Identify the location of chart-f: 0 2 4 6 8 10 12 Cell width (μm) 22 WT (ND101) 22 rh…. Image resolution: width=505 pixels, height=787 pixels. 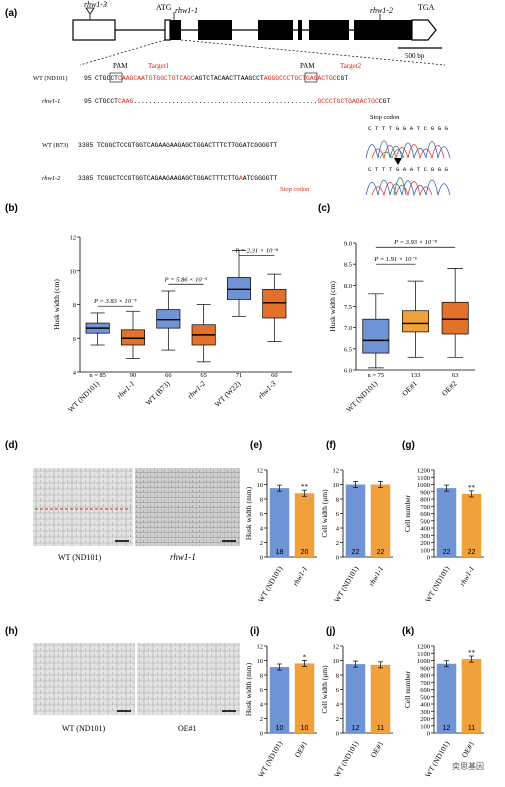
(356, 536).